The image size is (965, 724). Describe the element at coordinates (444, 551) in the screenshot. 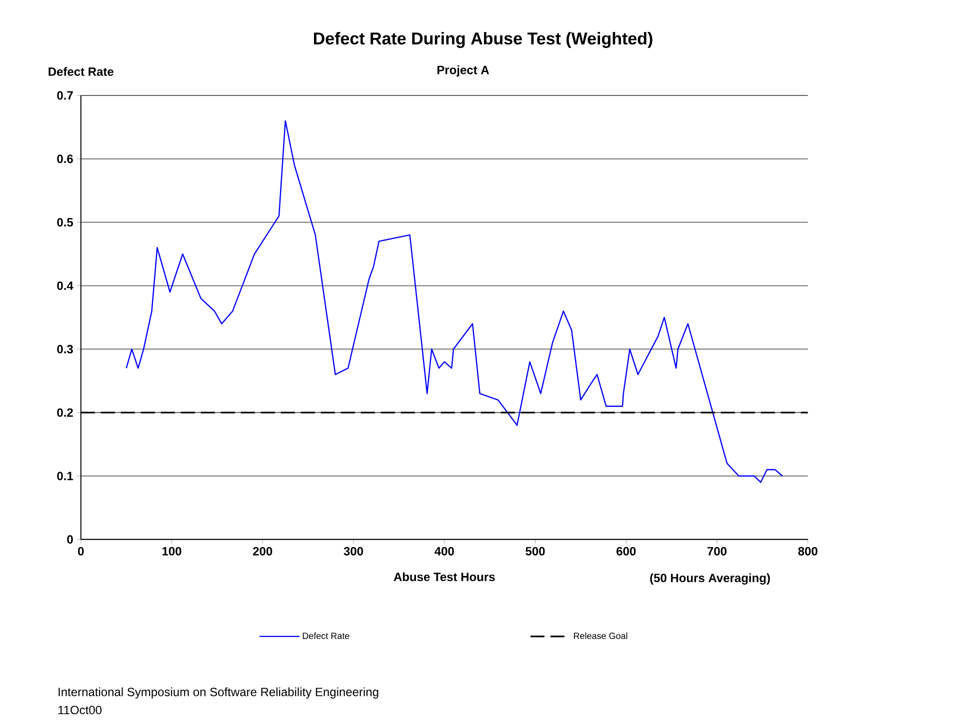

I see `x-tick-label: 400` at that location.